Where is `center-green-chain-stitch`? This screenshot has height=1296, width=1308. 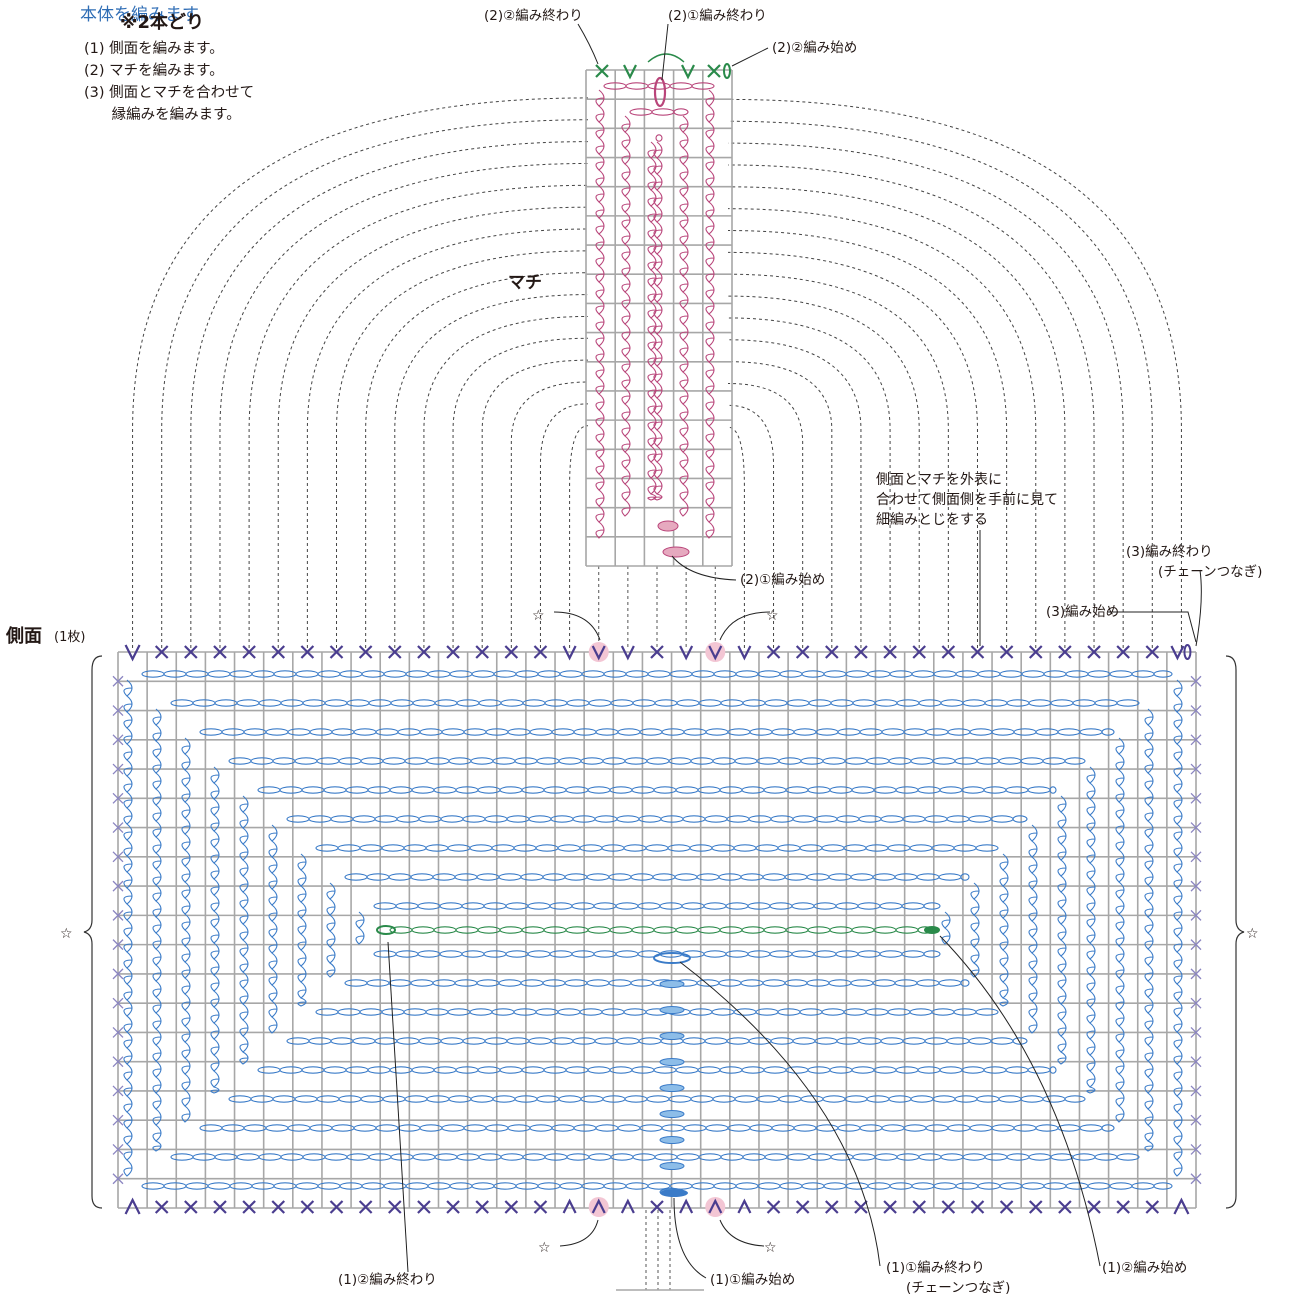 center-green-chain-stitch is located at coordinates (687, 930).